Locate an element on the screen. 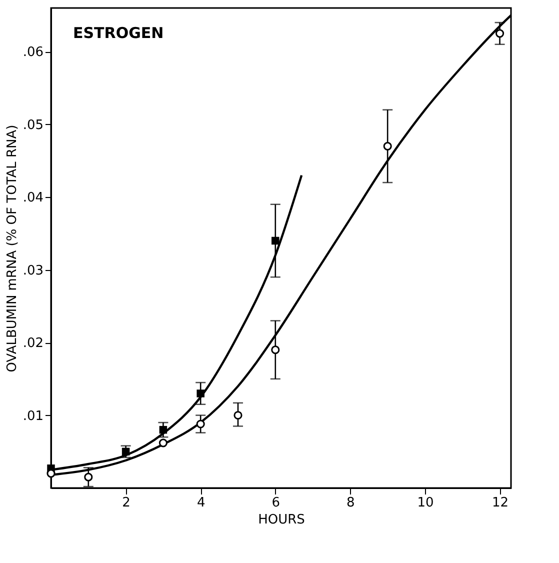 This screenshot has width=559, height=563. x-tick-label: 10 is located at coordinates (425, 503).